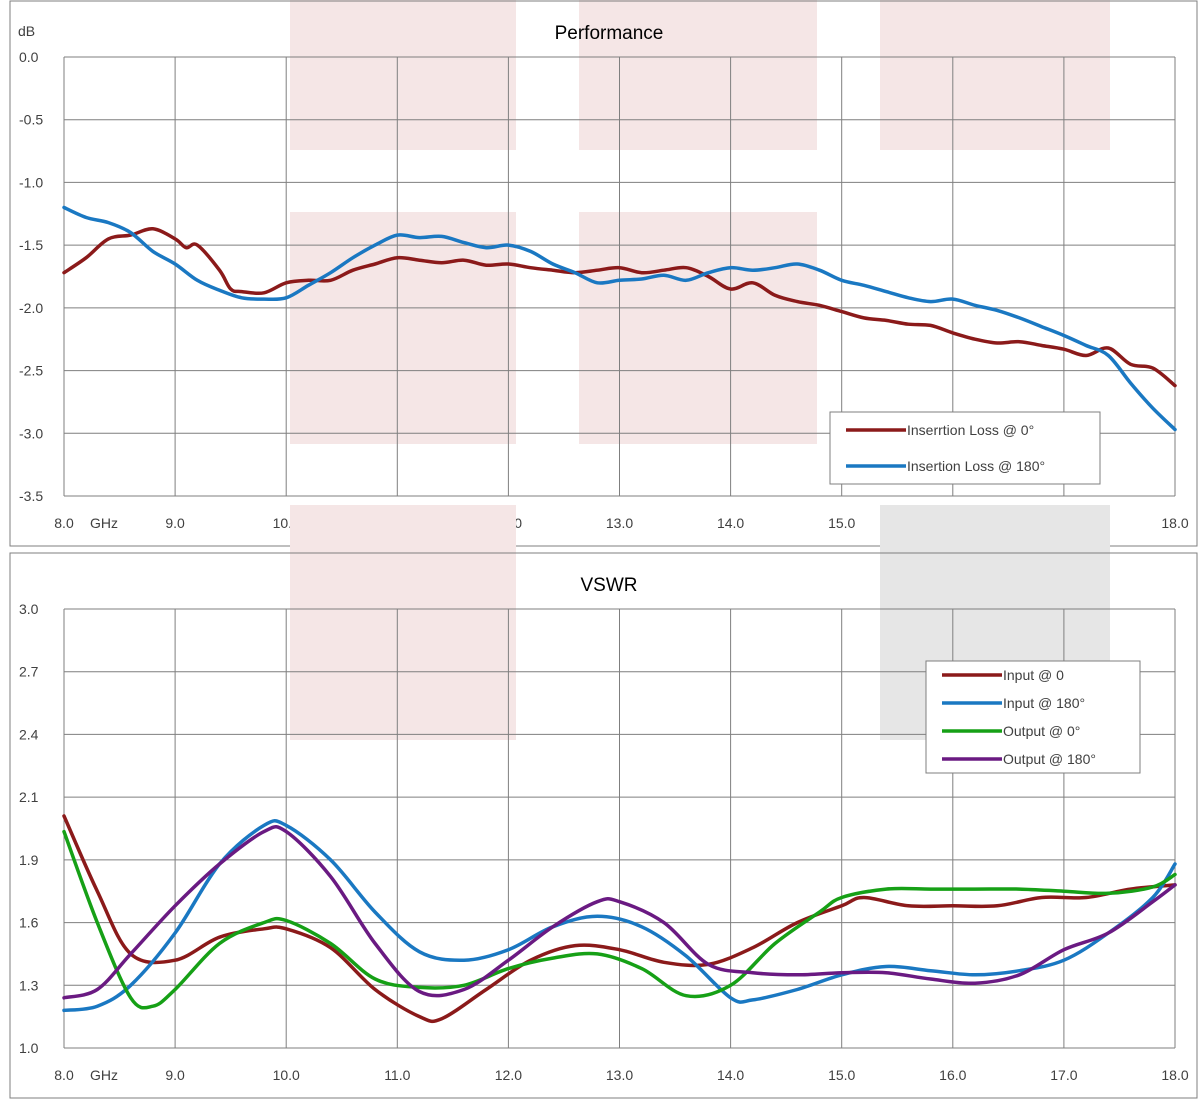  Describe the element at coordinates (31, 245) in the screenshot. I see `y-tick-label: -1.5` at that location.